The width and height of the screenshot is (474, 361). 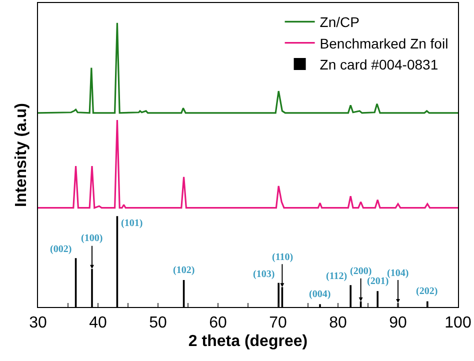 I want to click on annotation: (201), so click(x=378, y=281).